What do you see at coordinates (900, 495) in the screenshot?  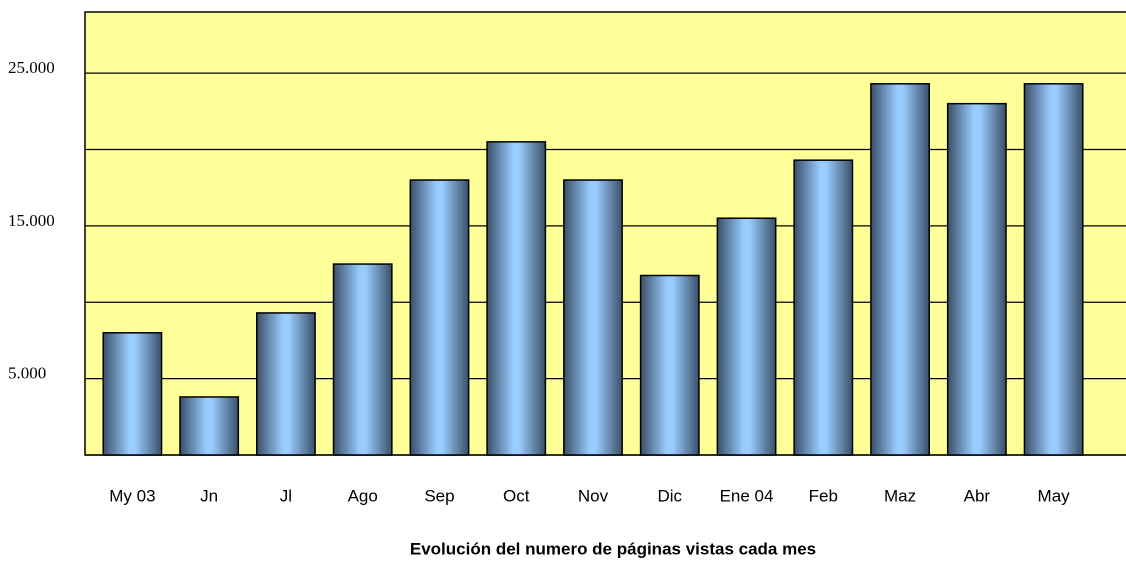 I see `x-tick-label: Maz` at bounding box center [900, 495].